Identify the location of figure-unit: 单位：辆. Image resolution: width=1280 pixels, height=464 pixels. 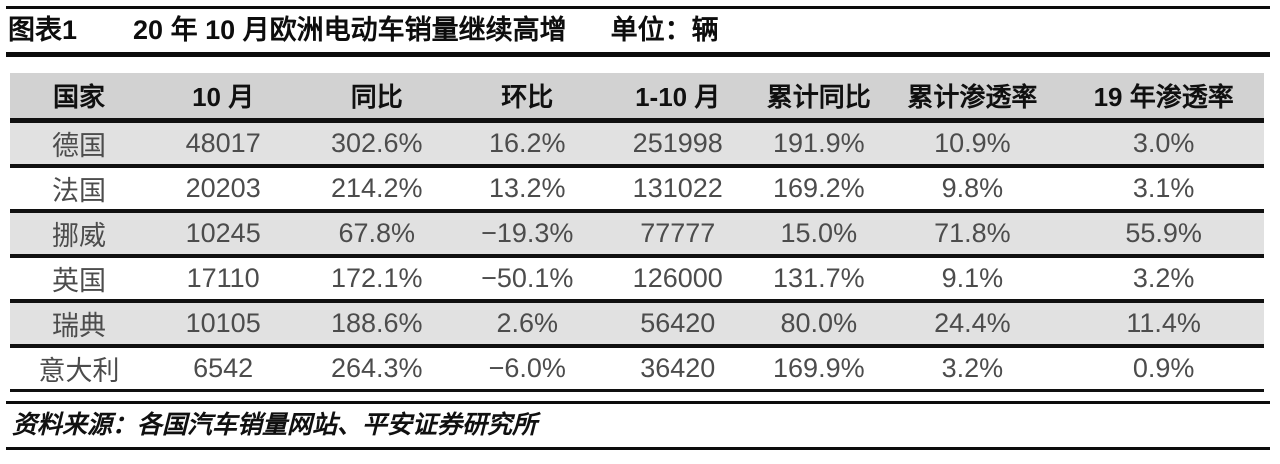
(664, 30).